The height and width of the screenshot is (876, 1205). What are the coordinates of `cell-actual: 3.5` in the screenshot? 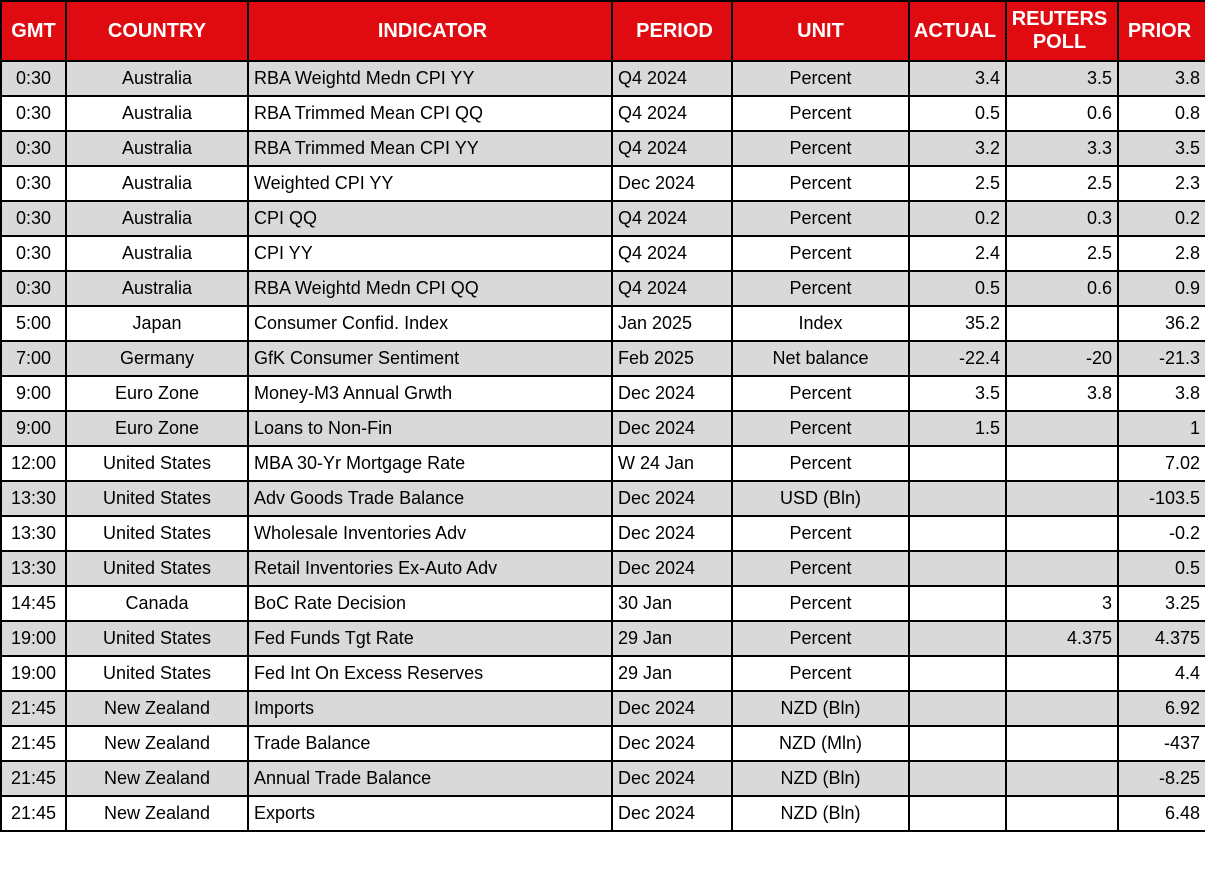 It's located at (957, 393).